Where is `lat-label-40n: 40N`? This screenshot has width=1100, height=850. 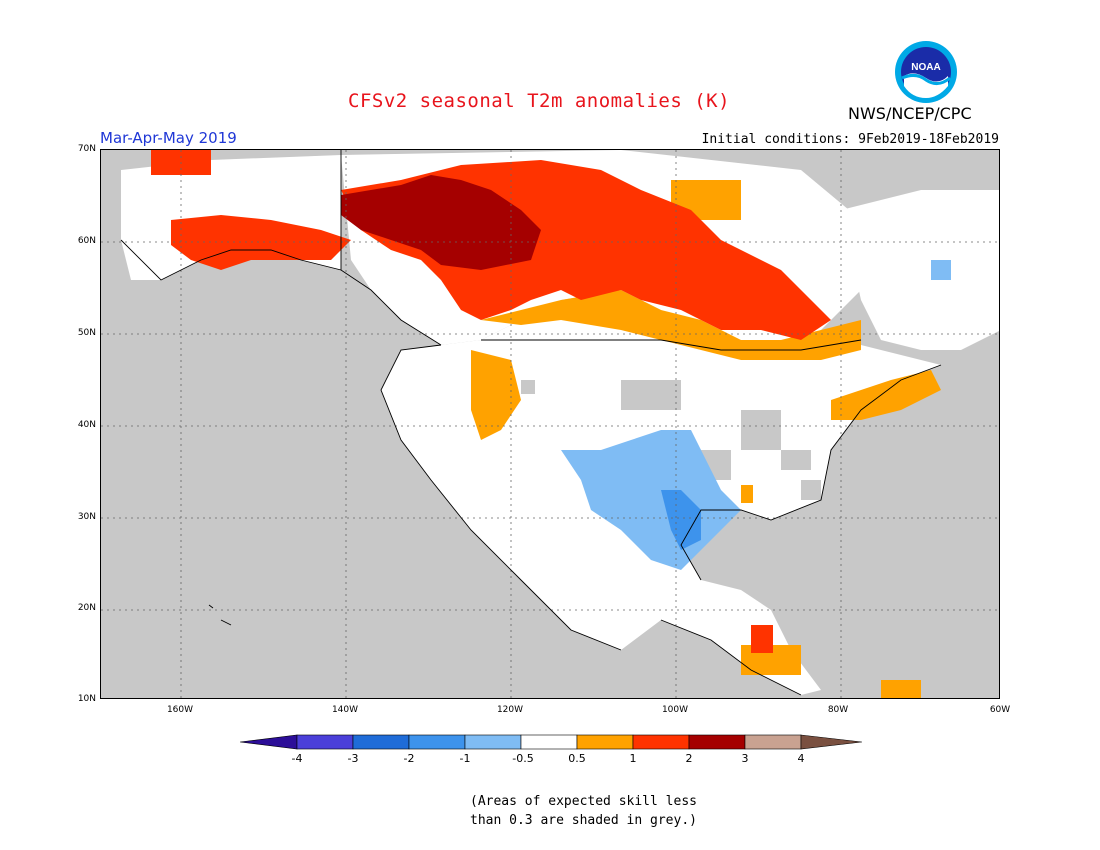
lat-label-40n: 40N is located at coordinates (86, 425).